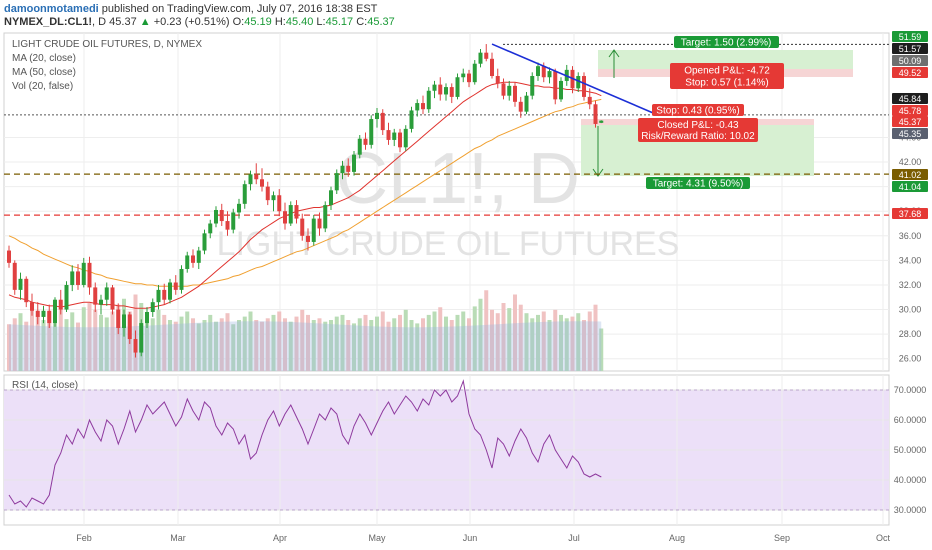 The height and width of the screenshot is (550, 932). I want to click on rsi-axis: 30.0000 40.0000 50.0000 60.0000 70.0000, so click(910, 450).